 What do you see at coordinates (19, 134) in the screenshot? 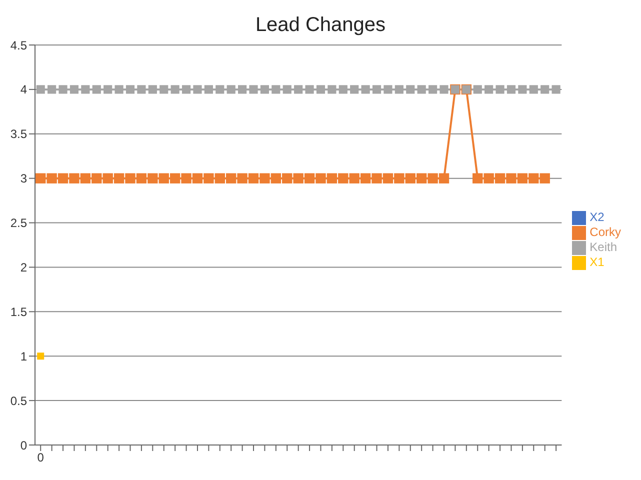
I see `y-tick-label: 3.5` at bounding box center [19, 134].